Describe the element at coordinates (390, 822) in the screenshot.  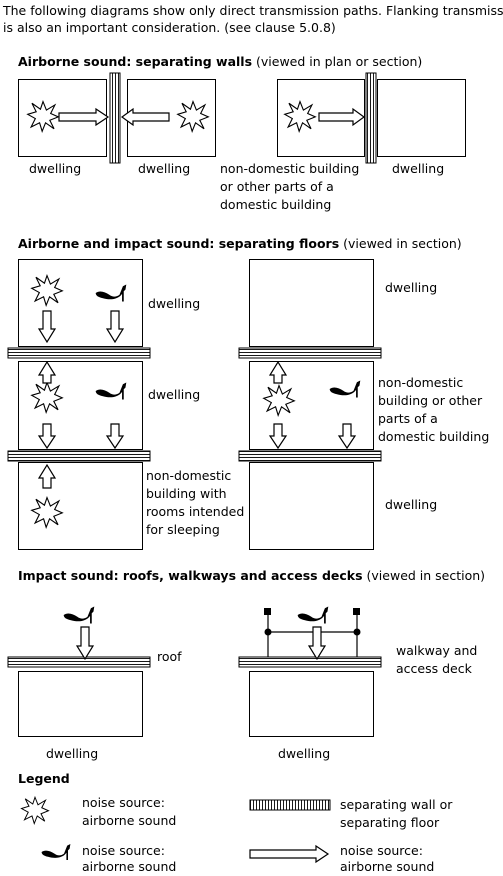
I see `legend-wall-text-2: separating floor` at that location.